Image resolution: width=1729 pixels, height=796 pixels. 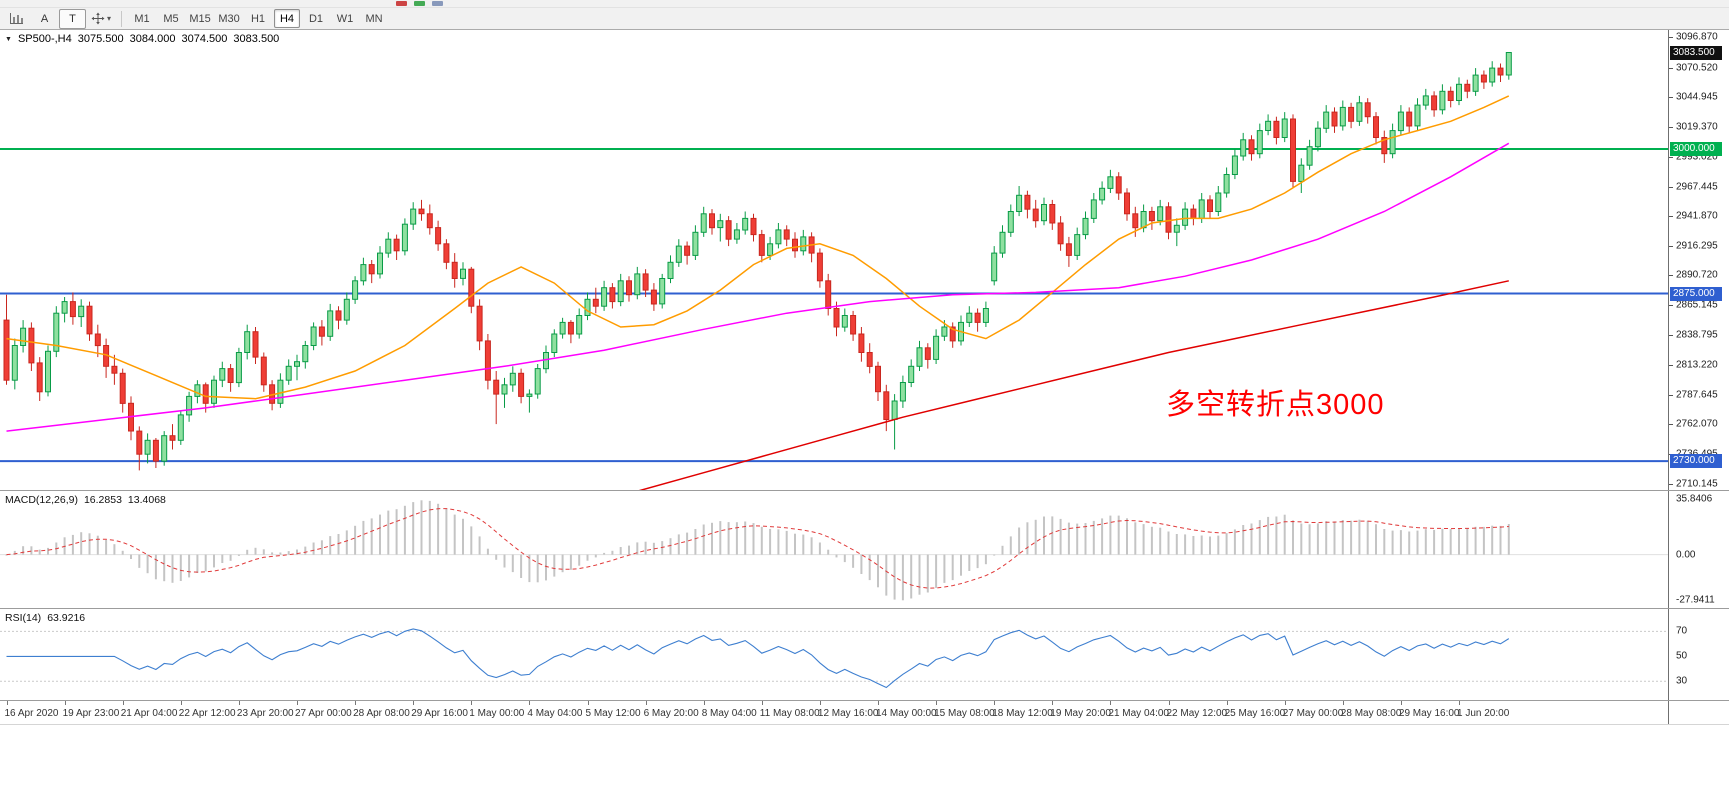 What do you see at coordinates (122, 18) in the screenshot?
I see `toolbar-separator` at bounding box center [122, 18].